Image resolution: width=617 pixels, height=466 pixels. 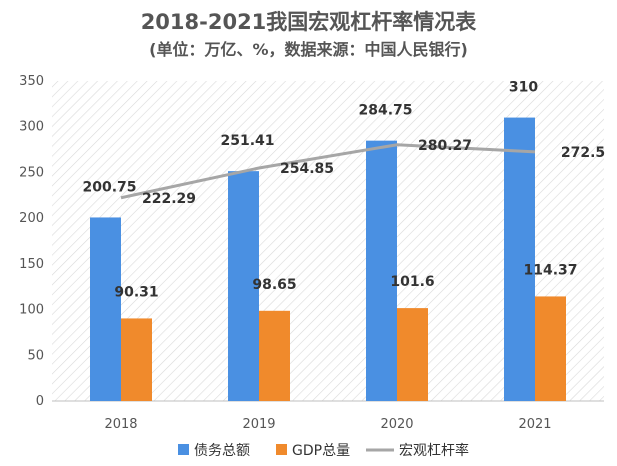 I want to click on data-label-gdp: 114.37, so click(x=550, y=270).